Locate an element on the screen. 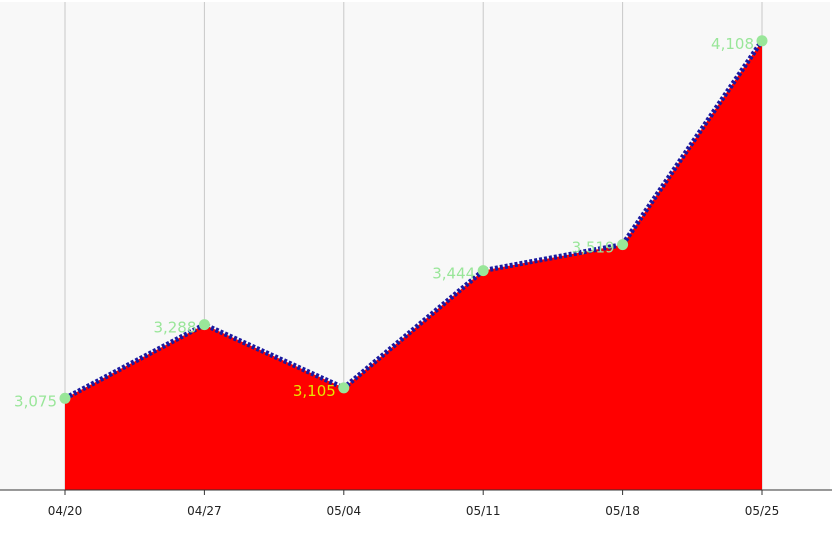  data-label-05-18: 3,519 is located at coordinates (593, 248).